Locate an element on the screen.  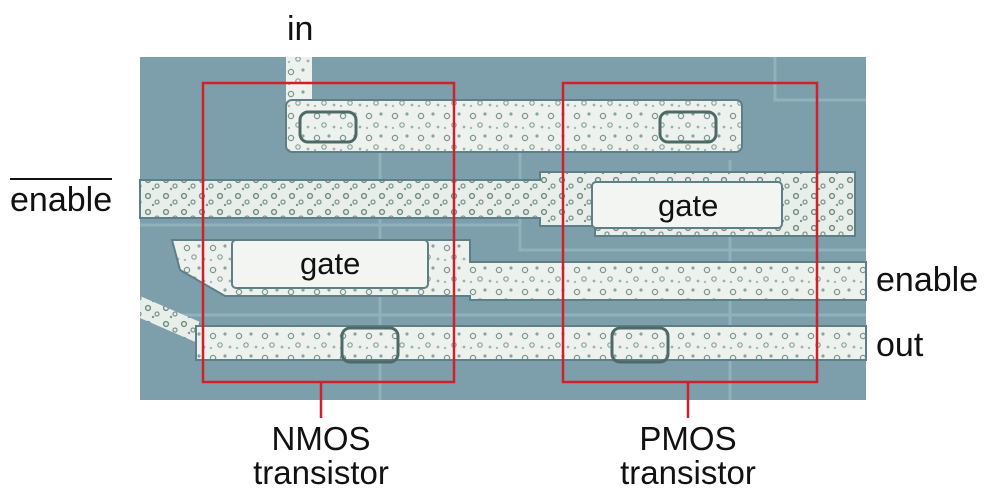
caption-pmos-line1: PMOS is located at coordinates (688, 438).